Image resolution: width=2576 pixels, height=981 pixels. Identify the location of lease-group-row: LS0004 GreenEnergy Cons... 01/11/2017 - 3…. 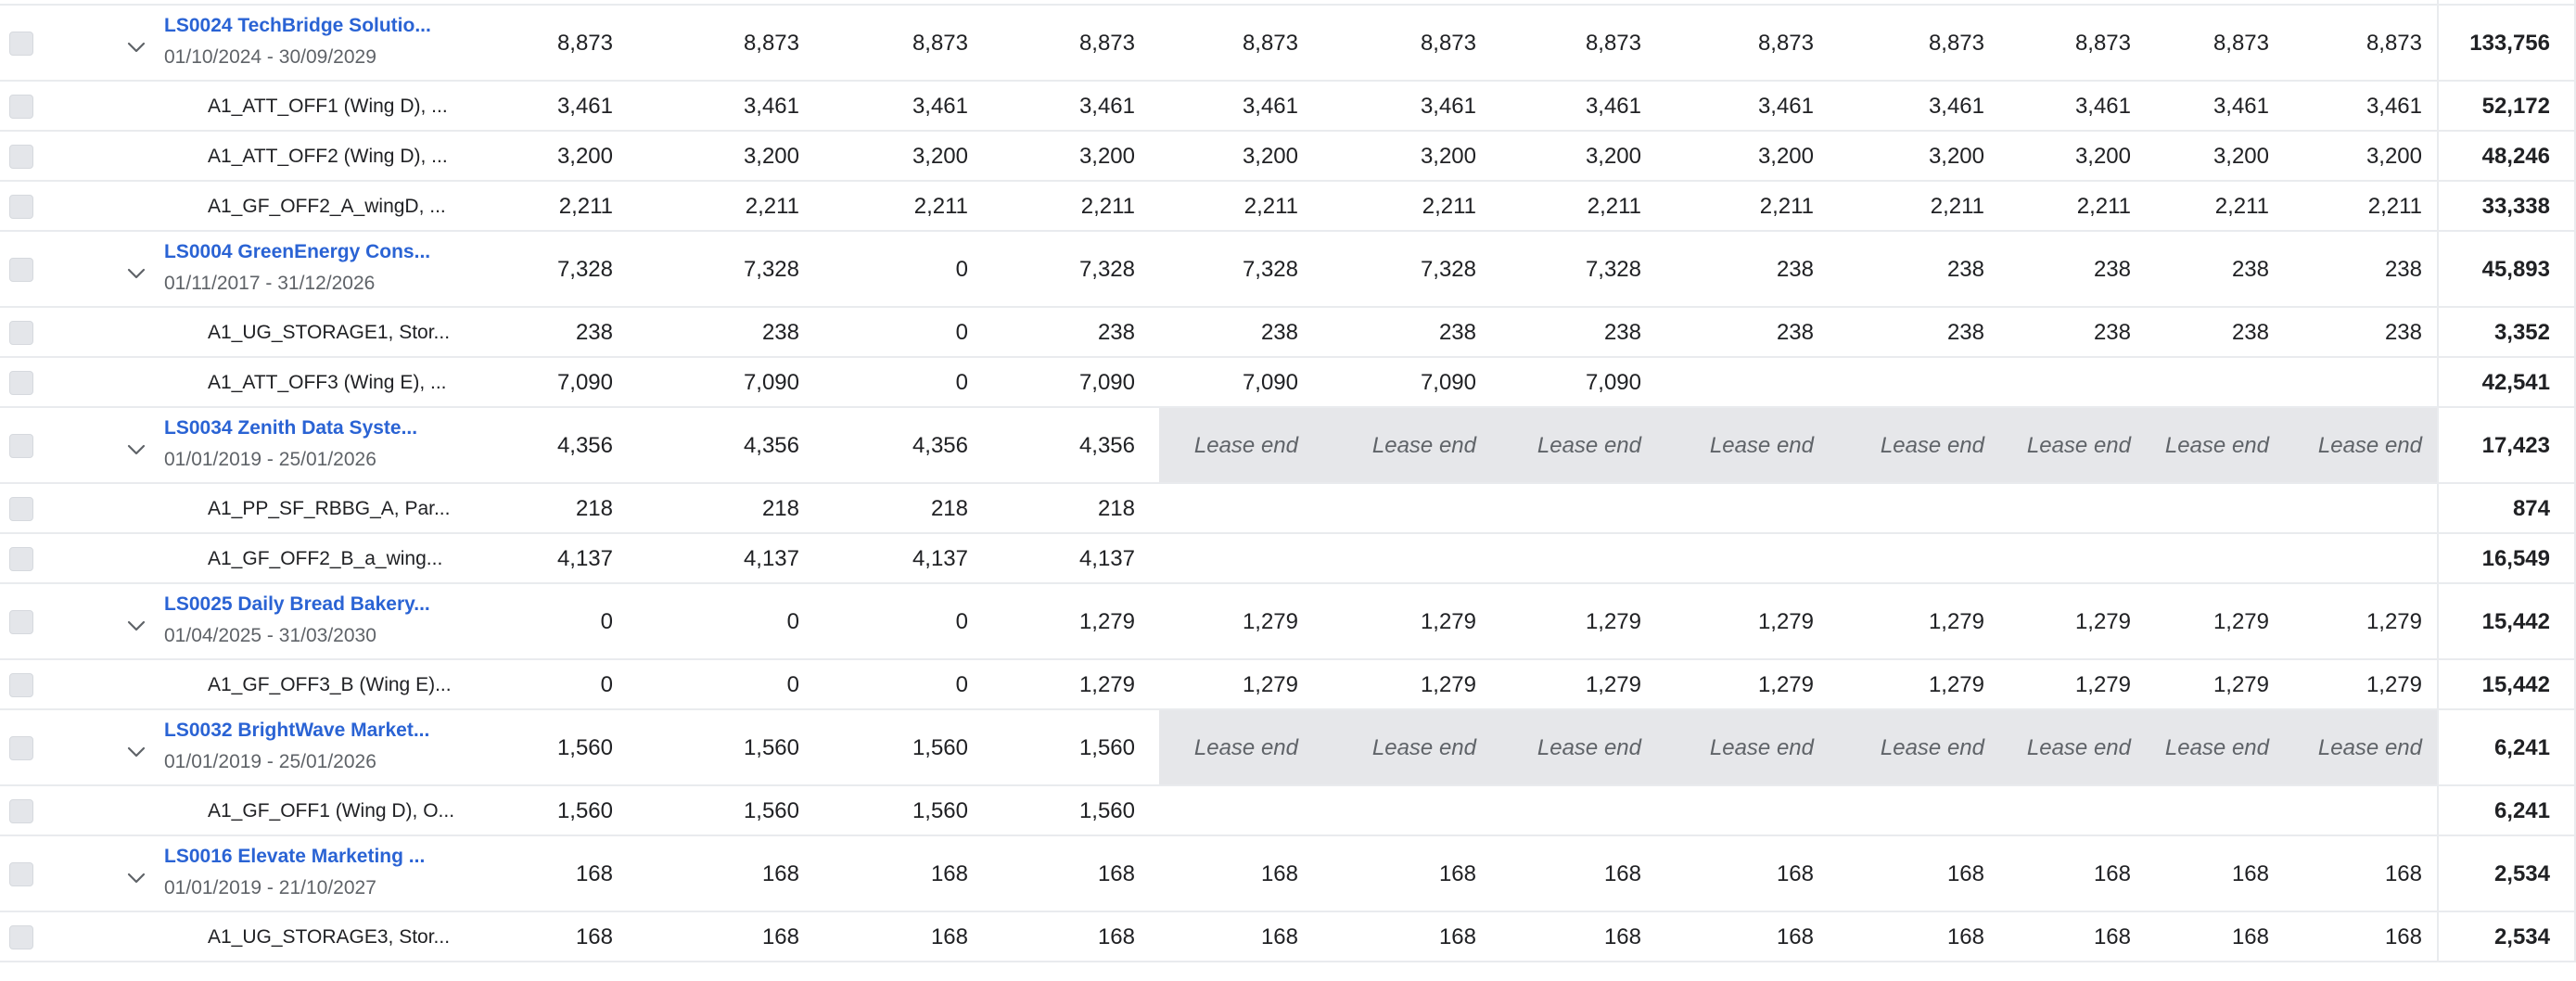
(1288, 270).